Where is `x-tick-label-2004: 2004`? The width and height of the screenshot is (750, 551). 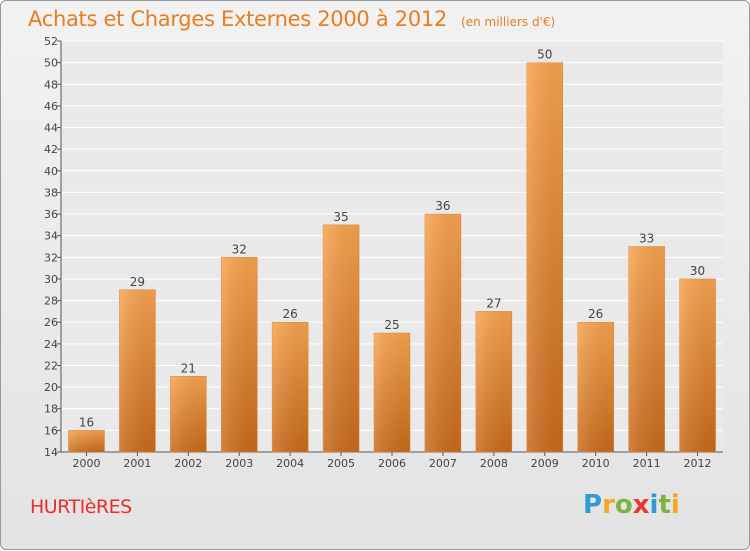
x-tick-label-2004: 2004 is located at coordinates (290, 463).